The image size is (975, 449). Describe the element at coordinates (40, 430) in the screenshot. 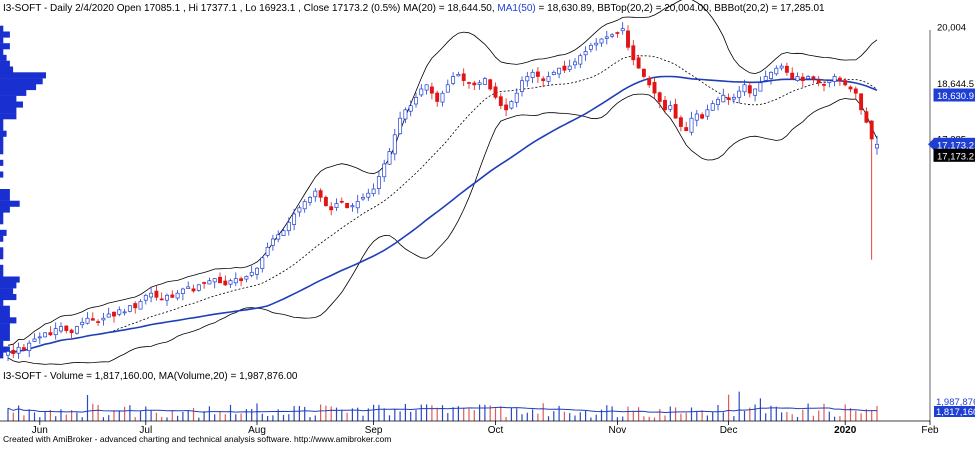

I see `x-tick-label: Jun` at that location.